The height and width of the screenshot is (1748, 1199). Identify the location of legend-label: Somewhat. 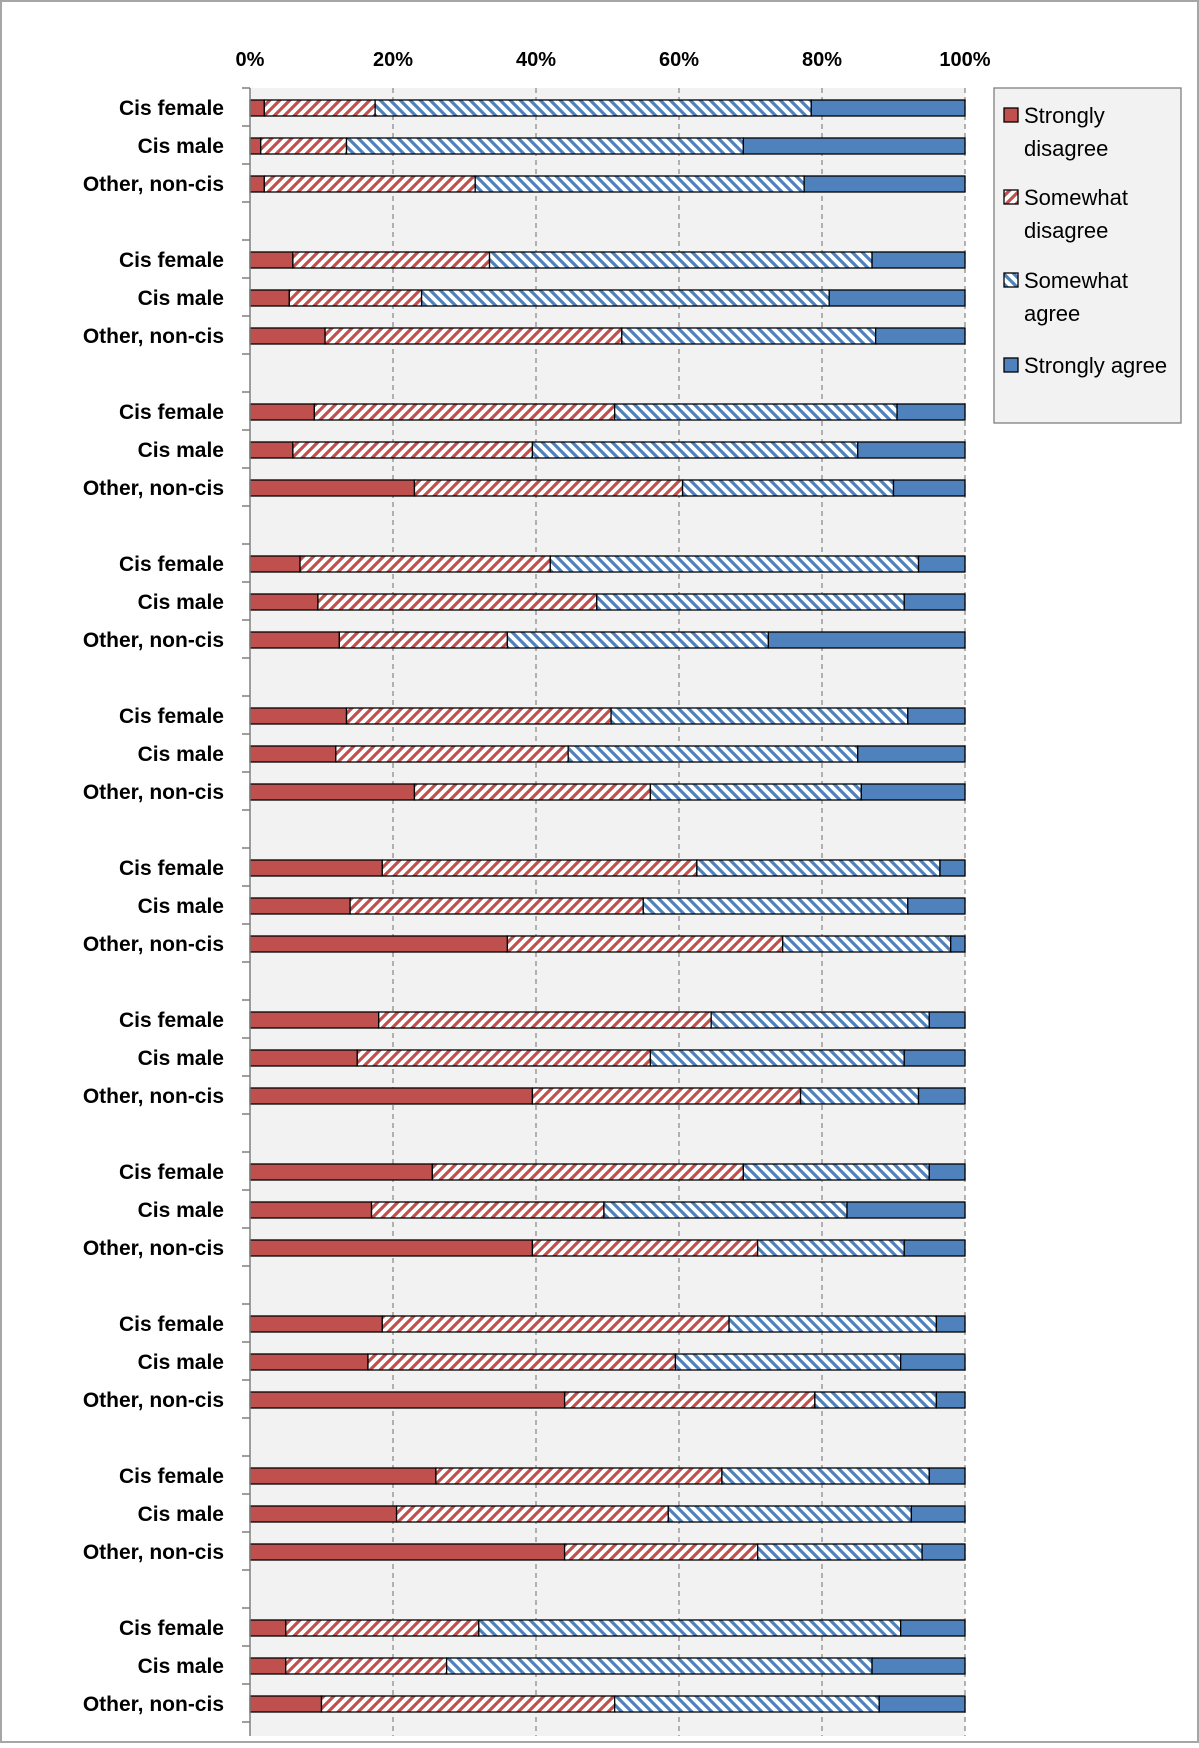
(1076, 197).